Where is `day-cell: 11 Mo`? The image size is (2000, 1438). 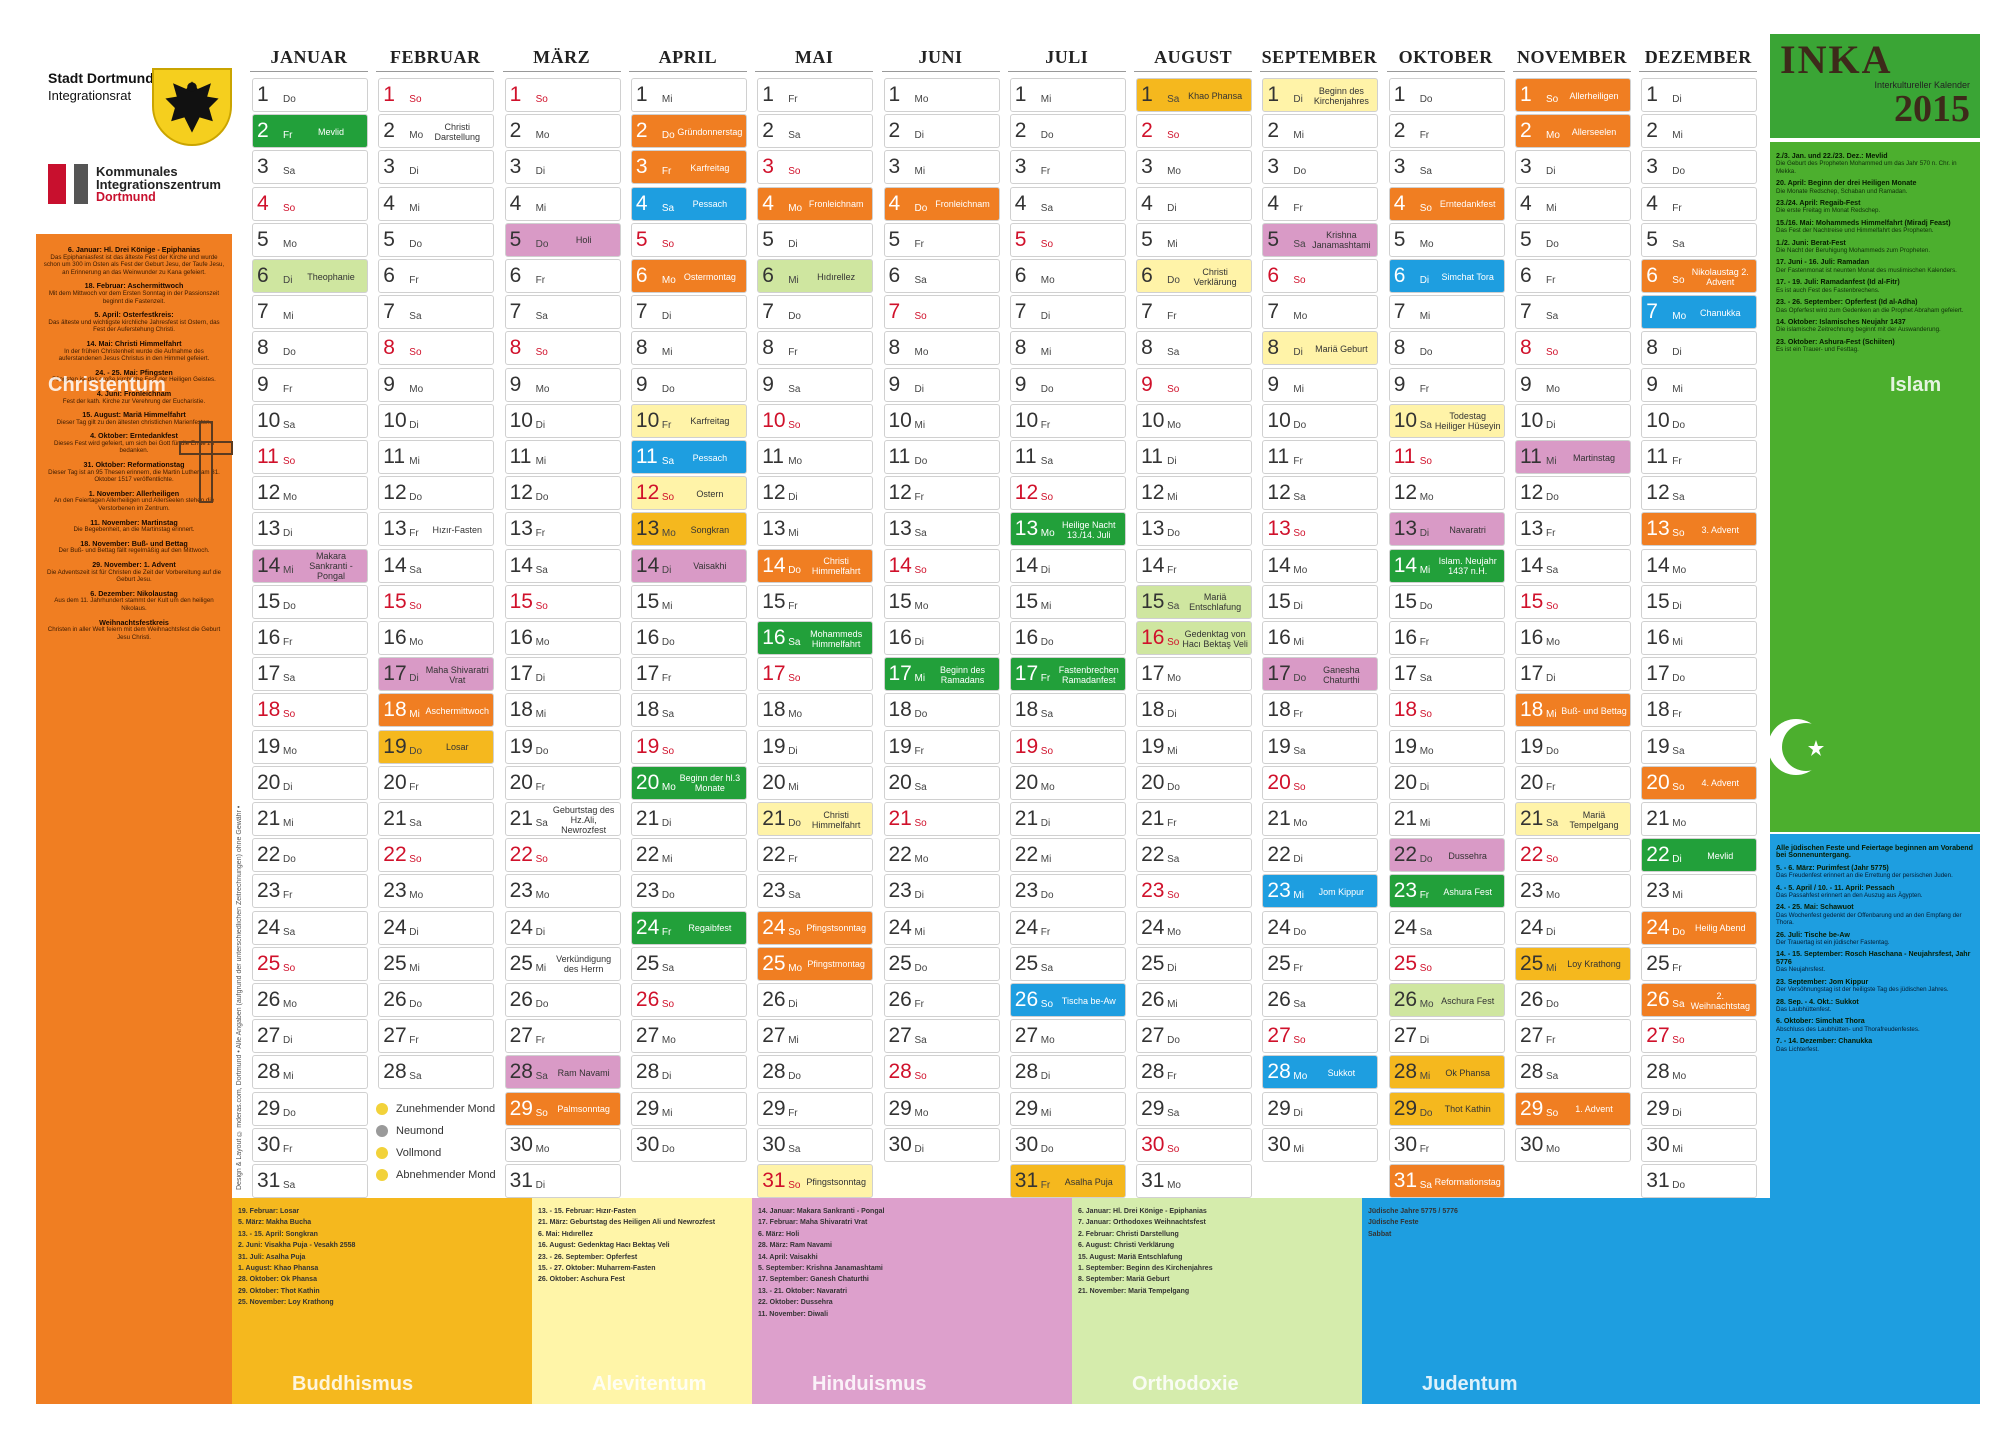 day-cell: 11 Mo is located at coordinates (815, 457).